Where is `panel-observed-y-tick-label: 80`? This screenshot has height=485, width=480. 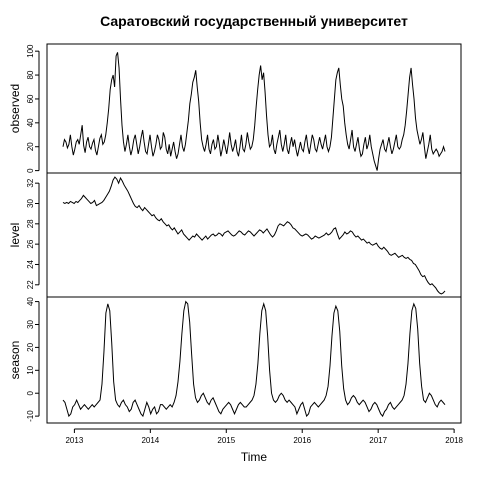
panel-observed-y-tick-label: 80 is located at coordinates (30, 74).